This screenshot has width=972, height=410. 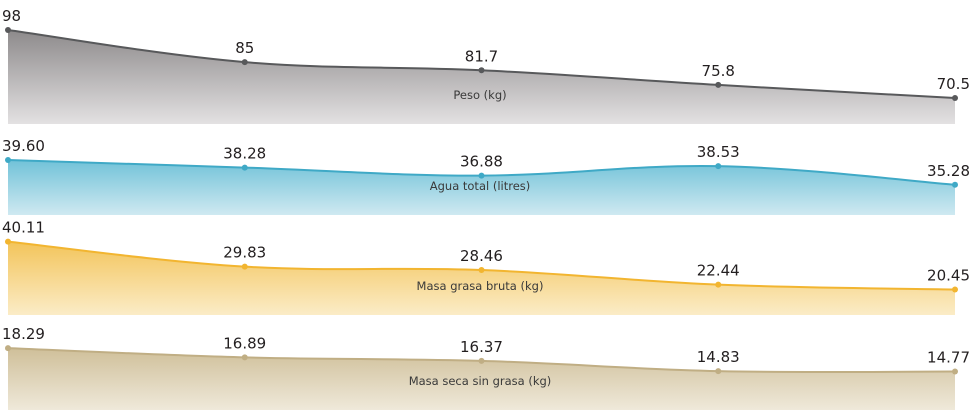 What do you see at coordinates (23, 146) in the screenshot?
I see `data-label-2-1: 39.60` at bounding box center [23, 146].